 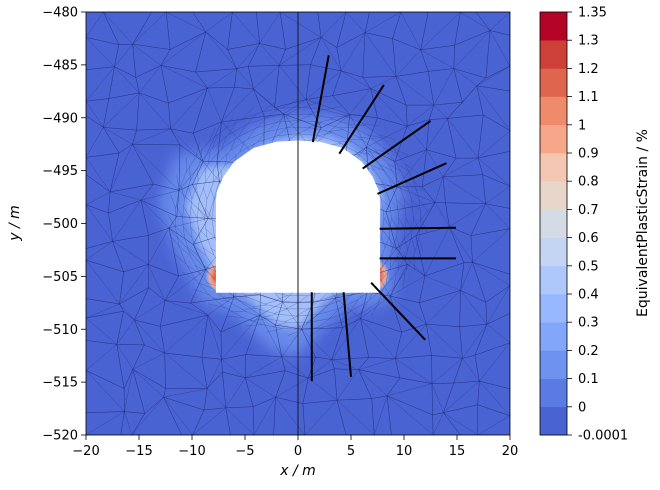 What do you see at coordinates (15, 223) in the screenshot?
I see `y-axis-label: y / m` at bounding box center [15, 223].